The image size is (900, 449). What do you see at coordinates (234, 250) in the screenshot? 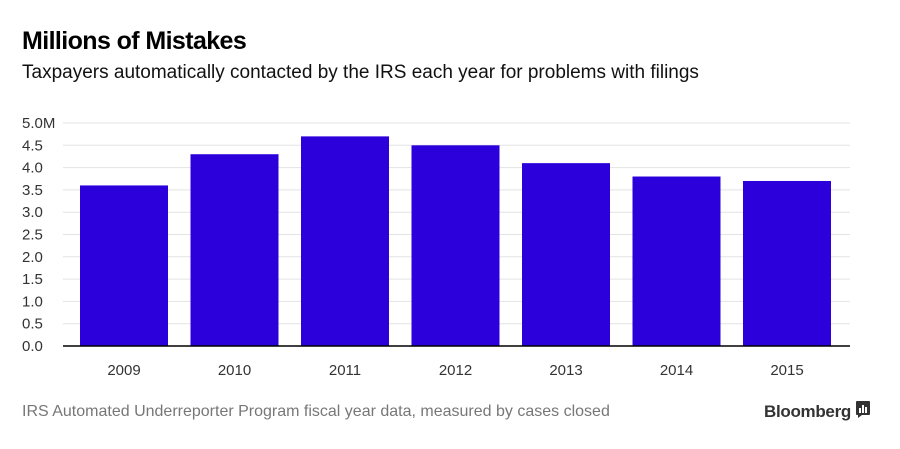
I see `bar-2010` at bounding box center [234, 250].